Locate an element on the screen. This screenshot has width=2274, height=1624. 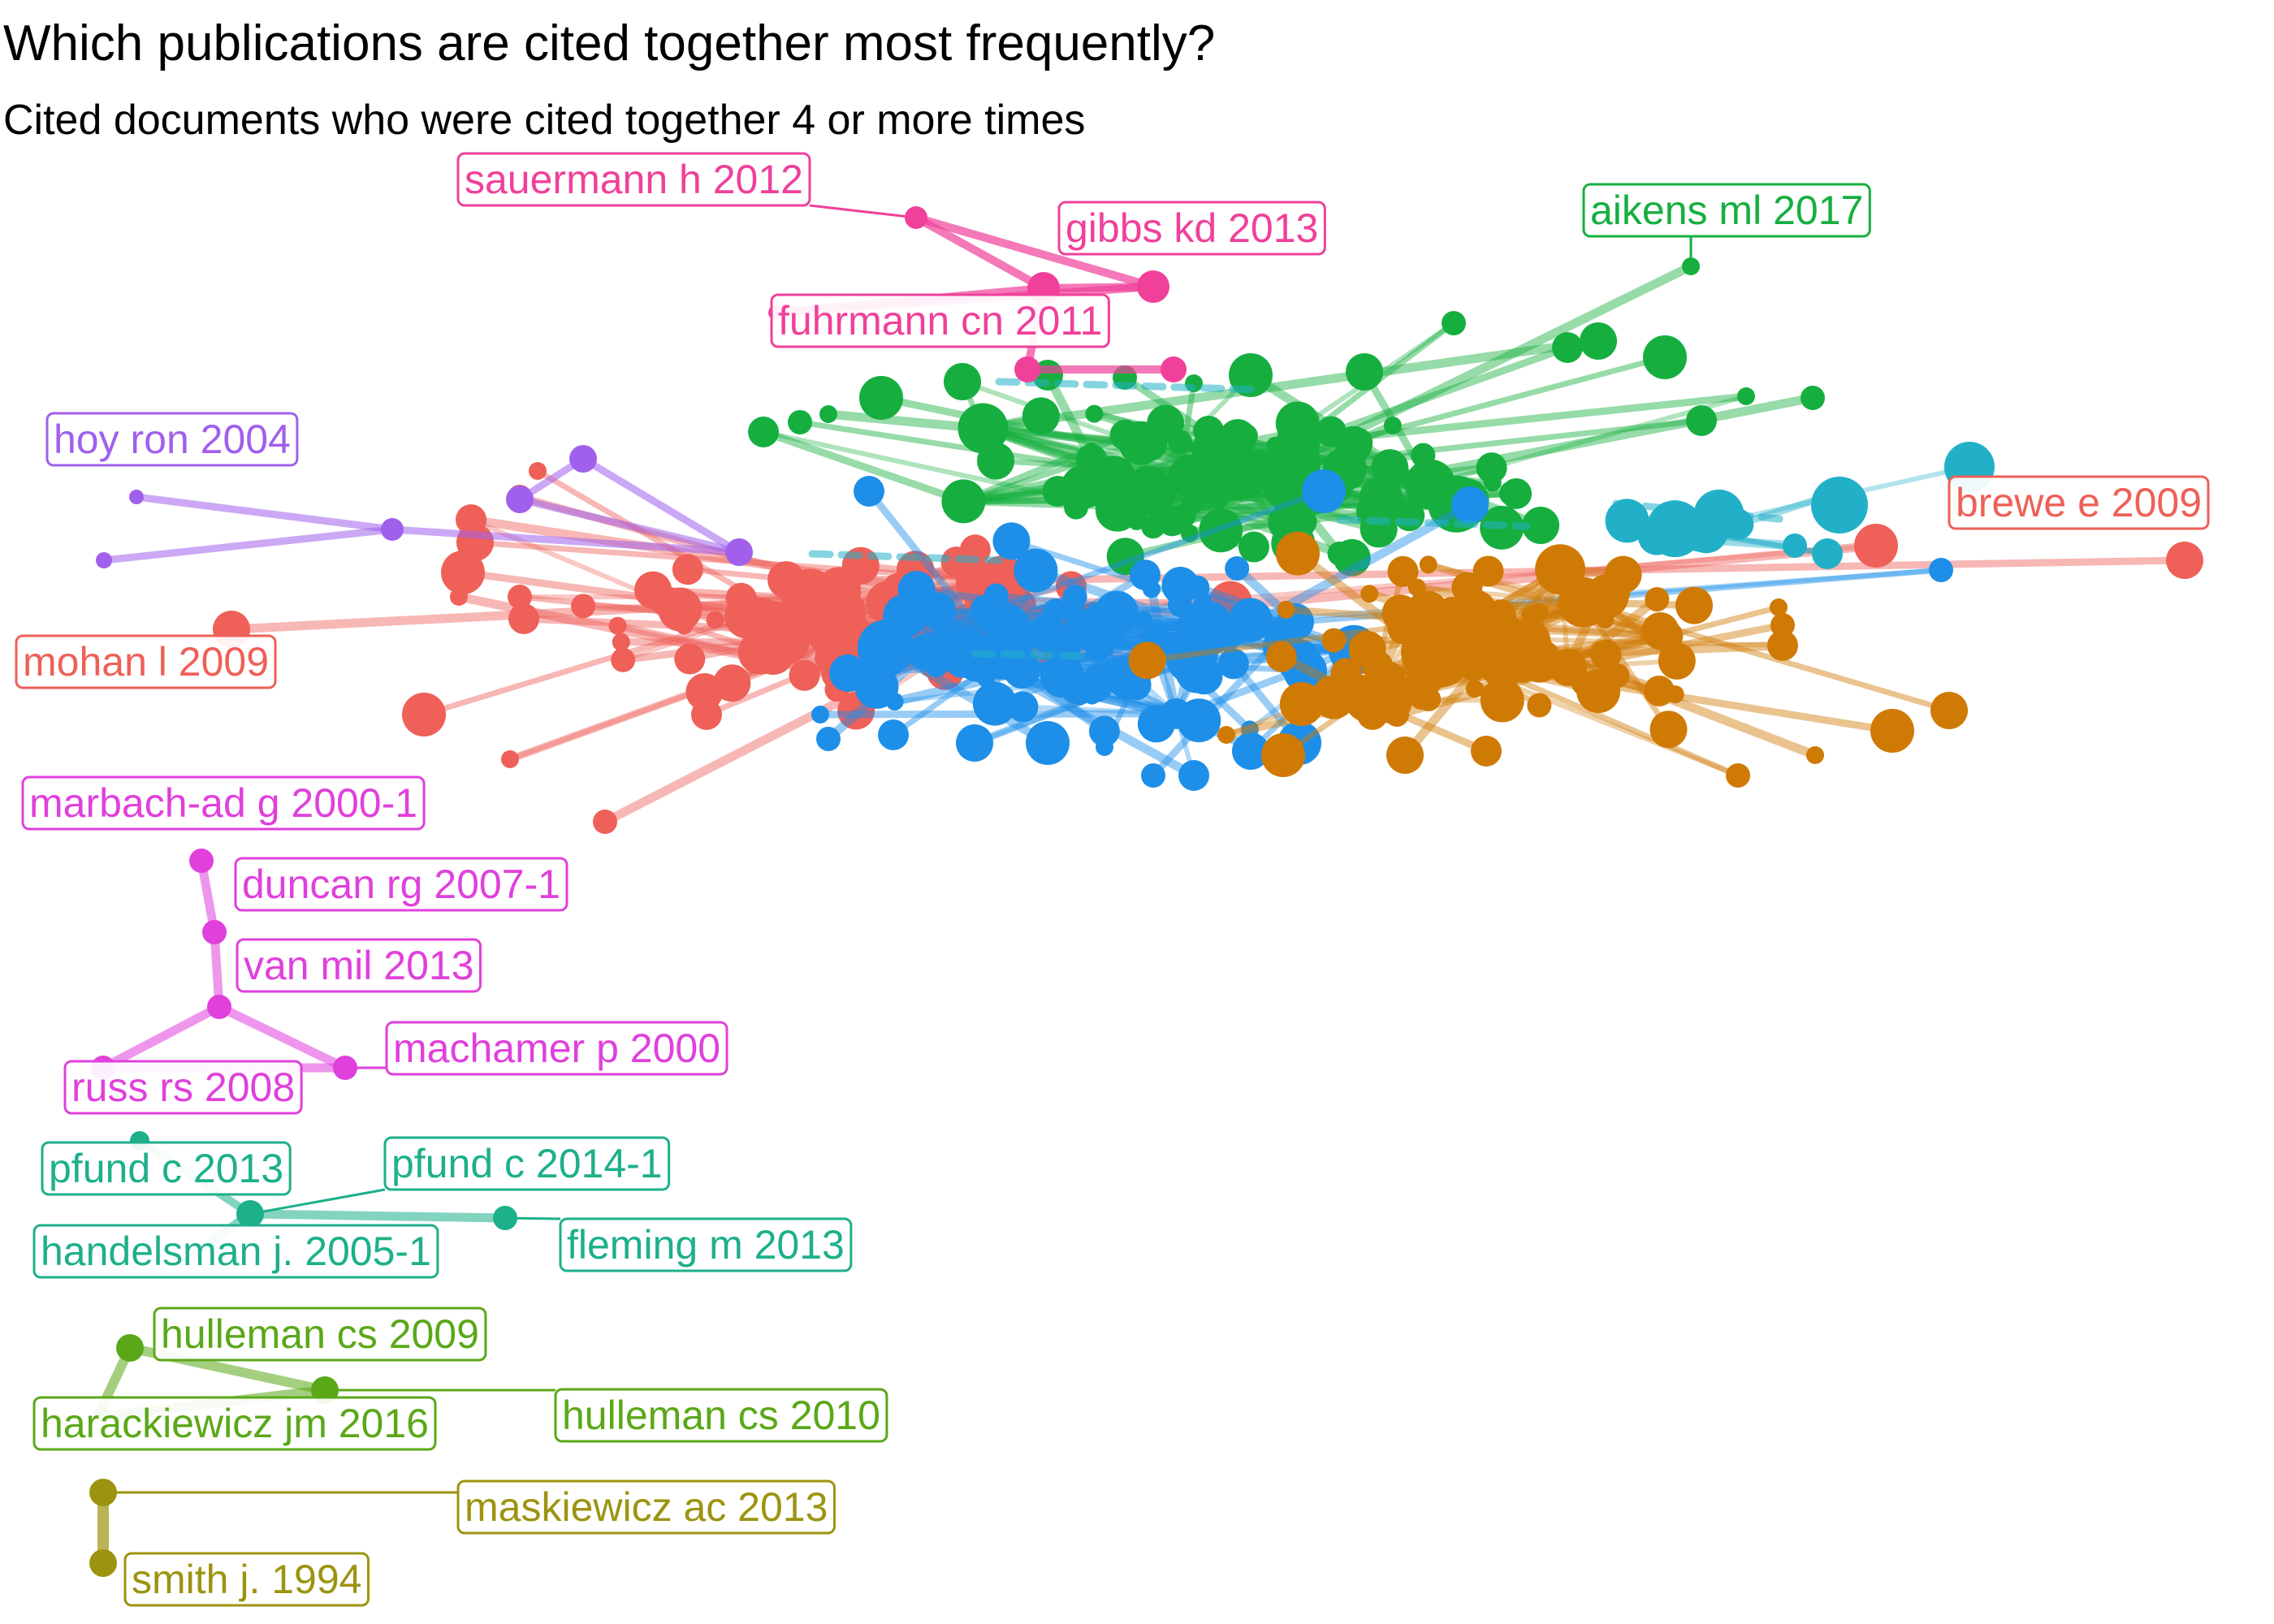
node-label-text: machamer p 2000 is located at coordinates (556, 1049).